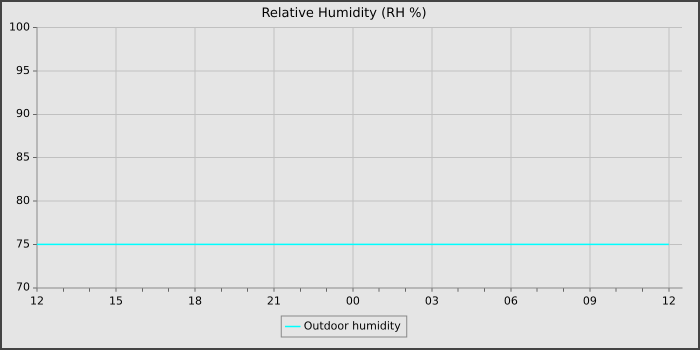  What do you see at coordinates (431, 301) in the screenshot?
I see `x-tick-label: 03` at bounding box center [431, 301].